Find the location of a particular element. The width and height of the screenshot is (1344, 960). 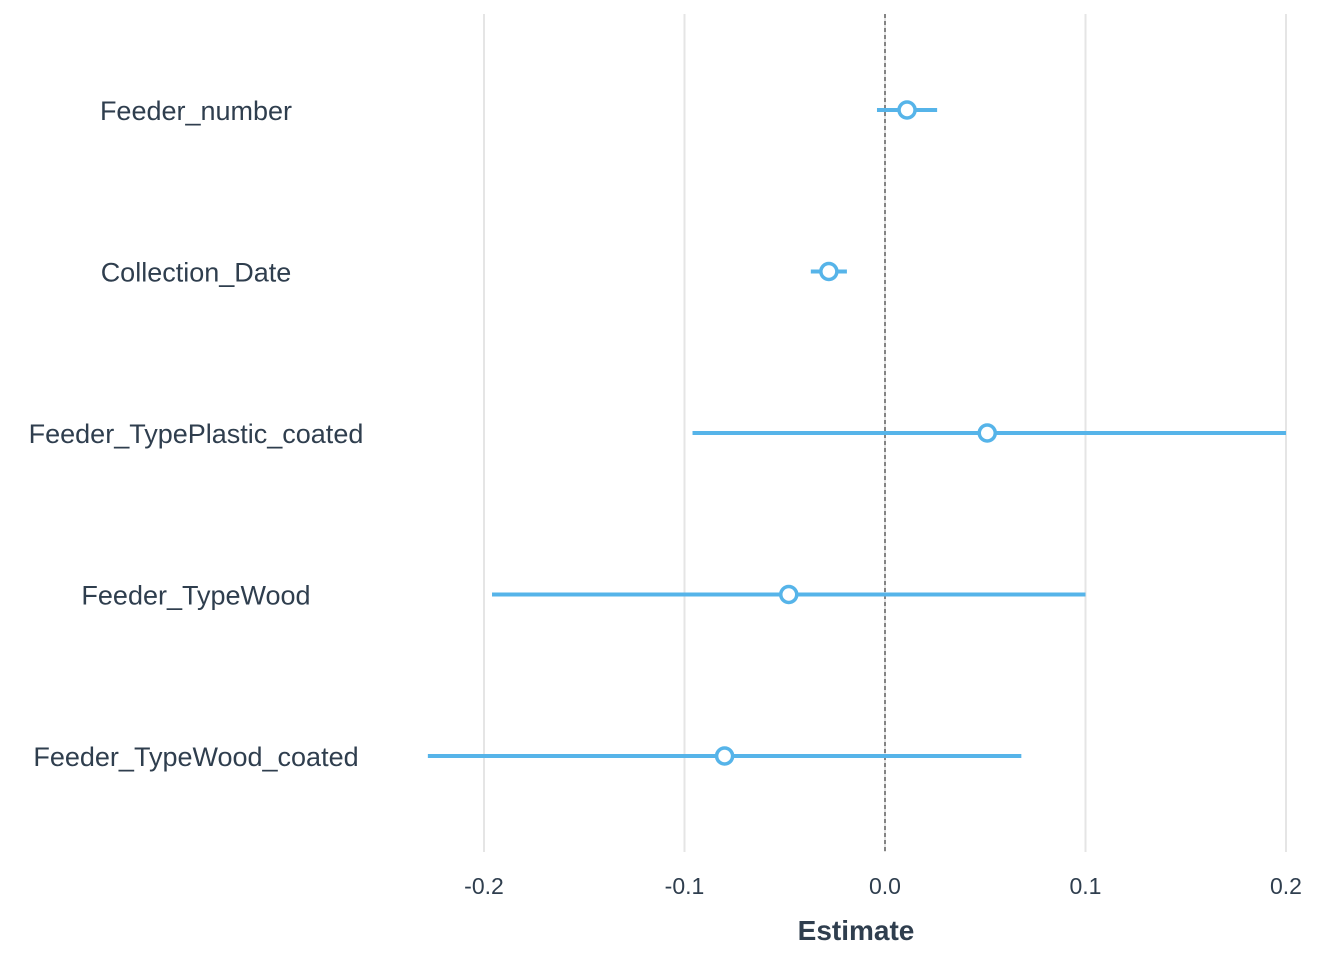

term-label: Feeder_TypePlastic_coated is located at coordinates (196, 434).